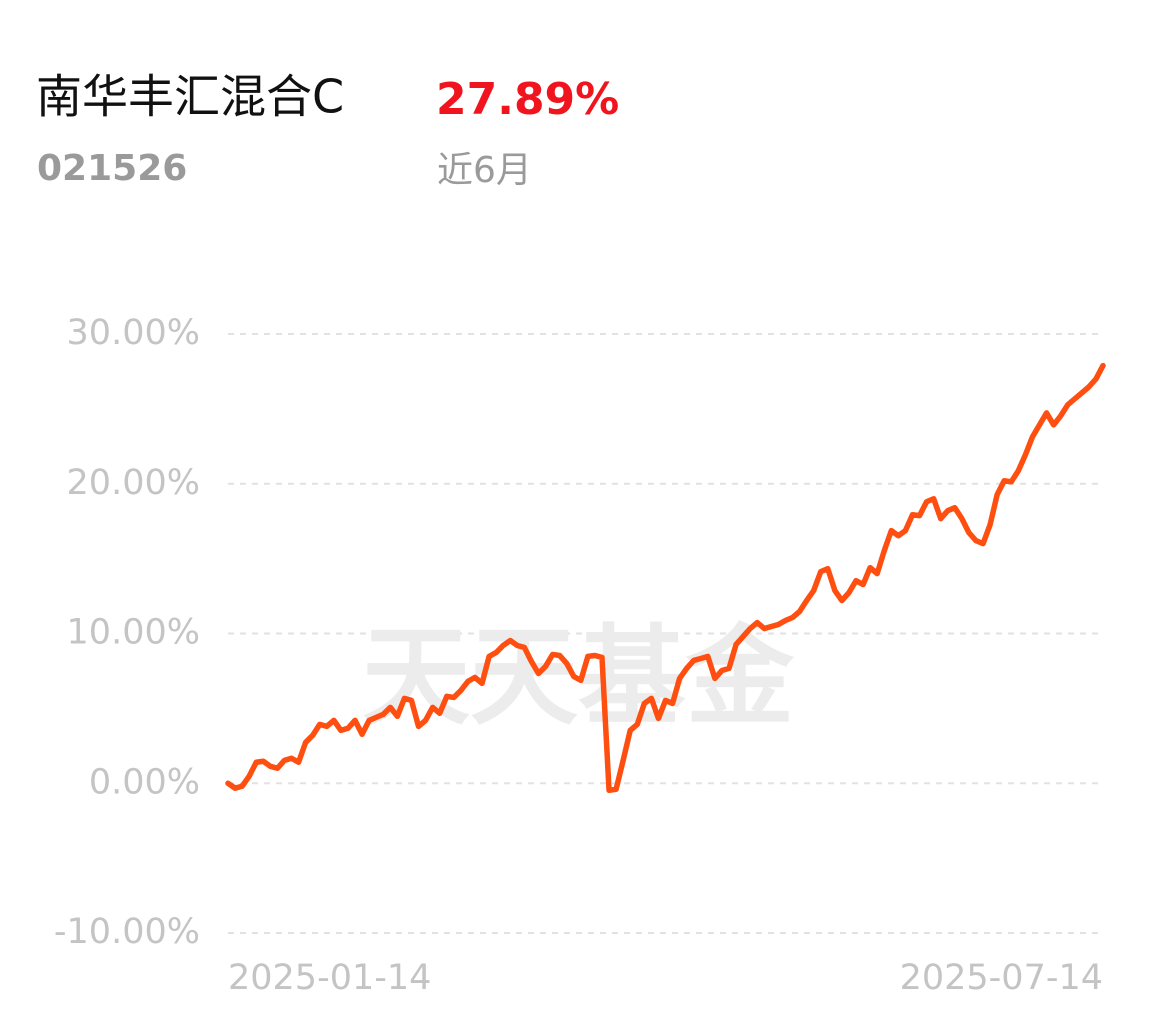 This screenshot has width=1155, height=1022. Describe the element at coordinates (133, 633) in the screenshot. I see `y-tick-label: 10.00%` at that location.